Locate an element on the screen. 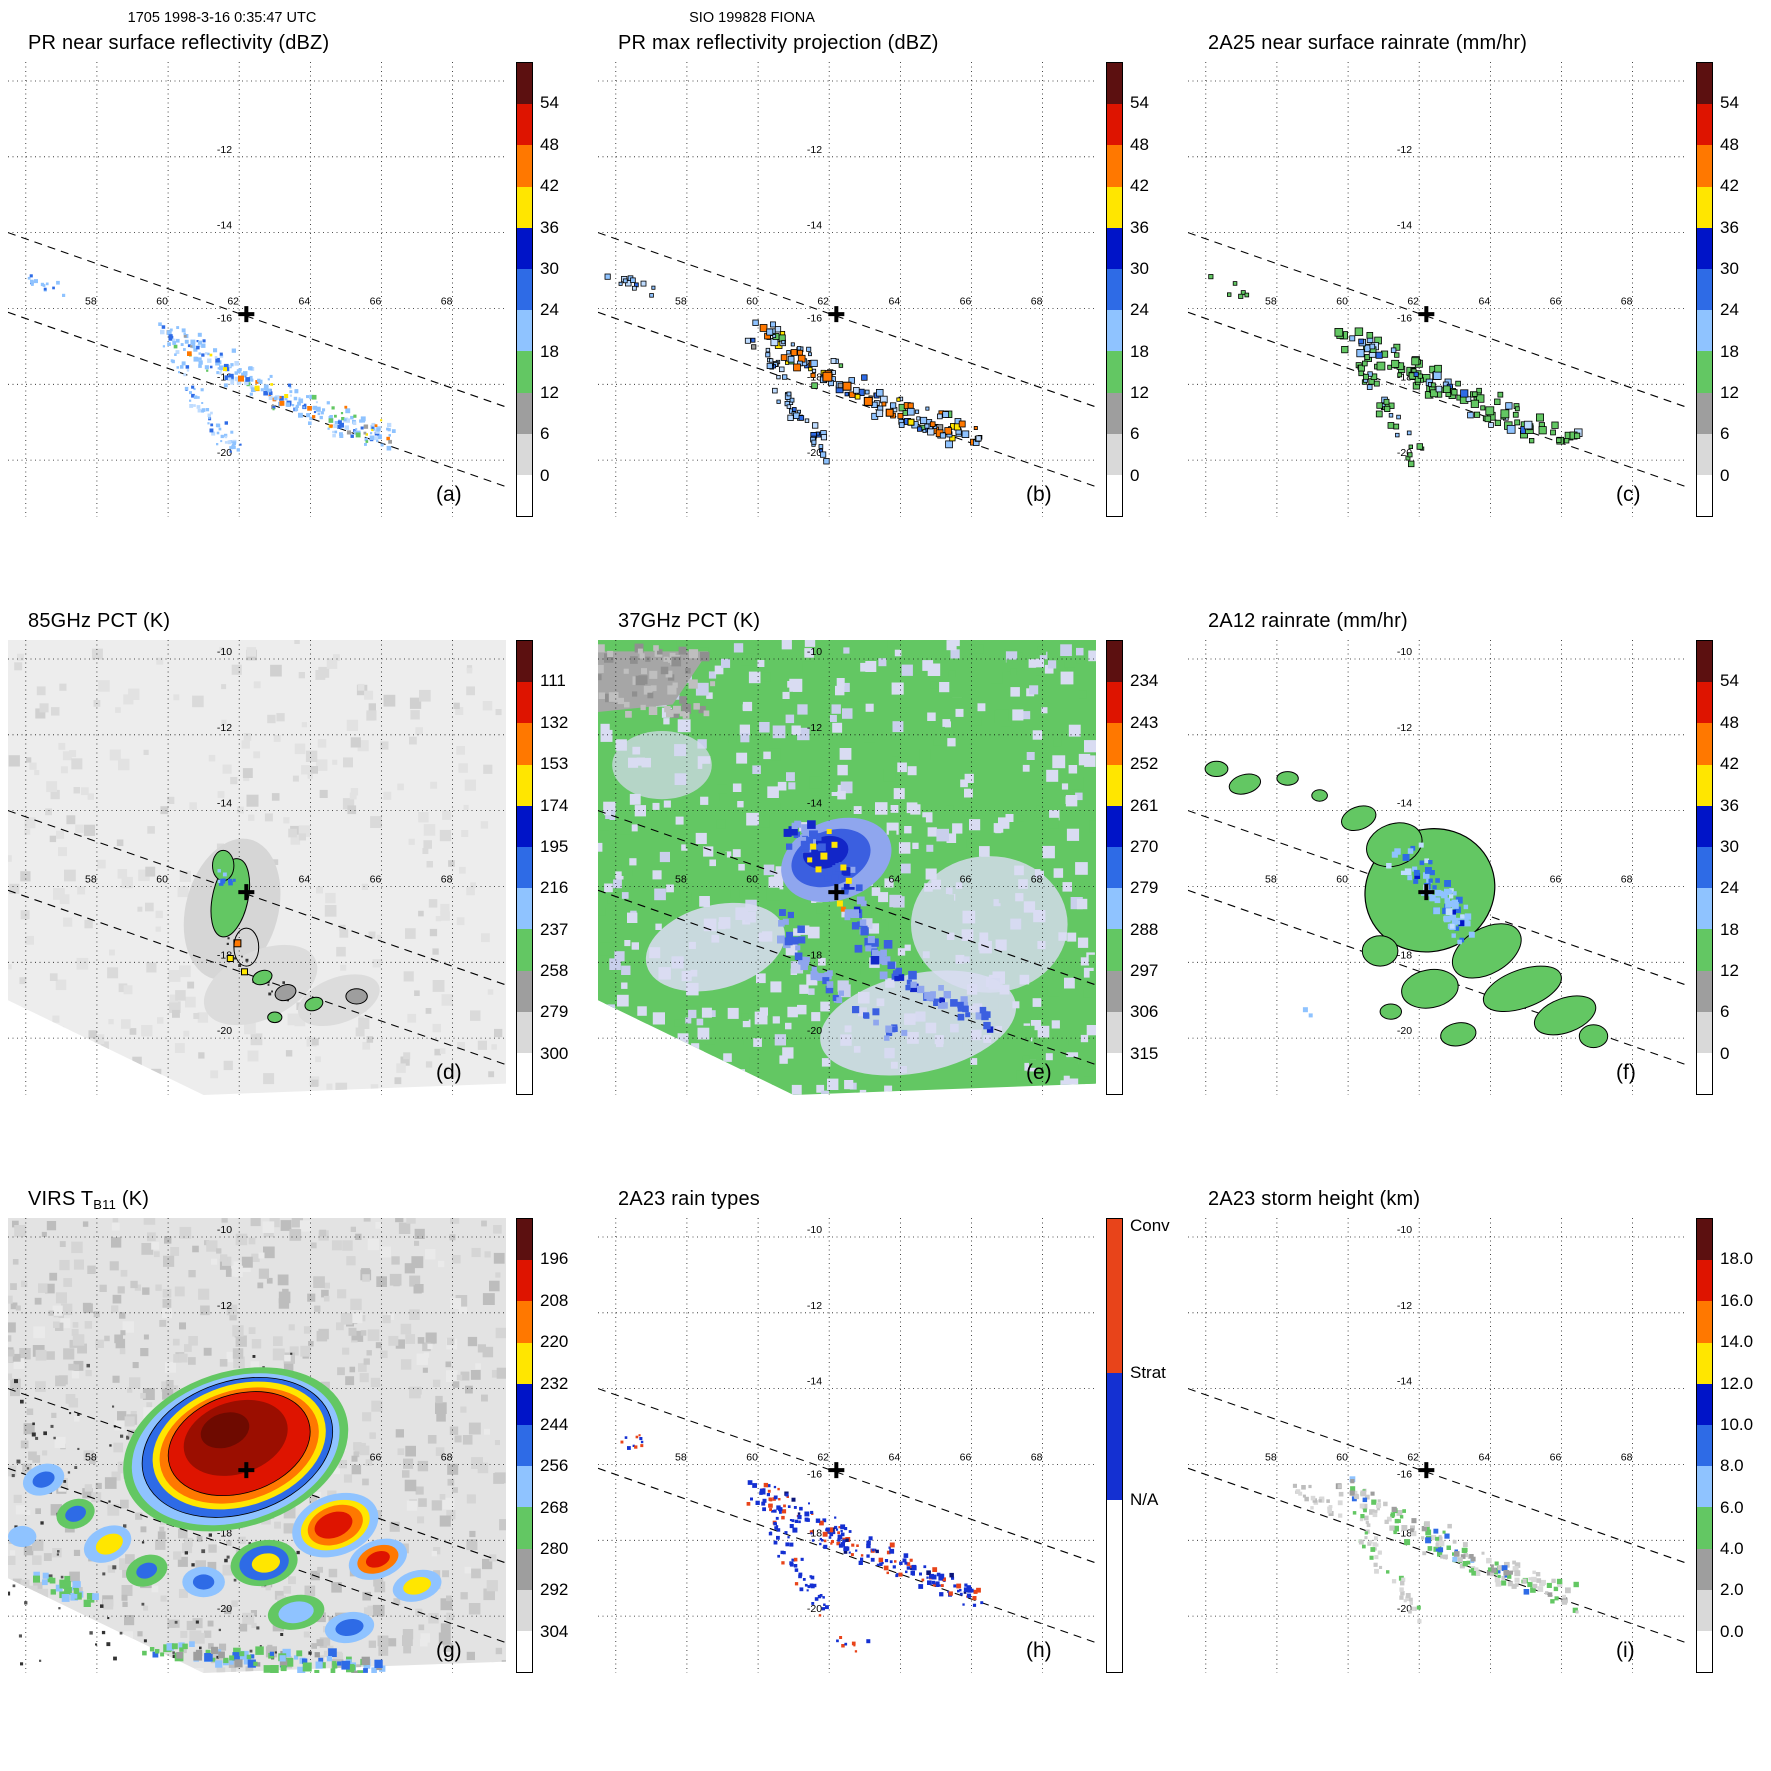 The height and width of the screenshot is (1771, 1771). colorbar-tick-label: 14.0 is located at coordinates (1737, 1342).